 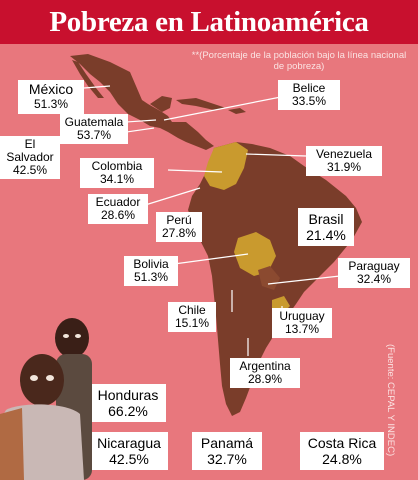 I want to click on label-belice: Belice 33.5%, so click(x=309, y=95).